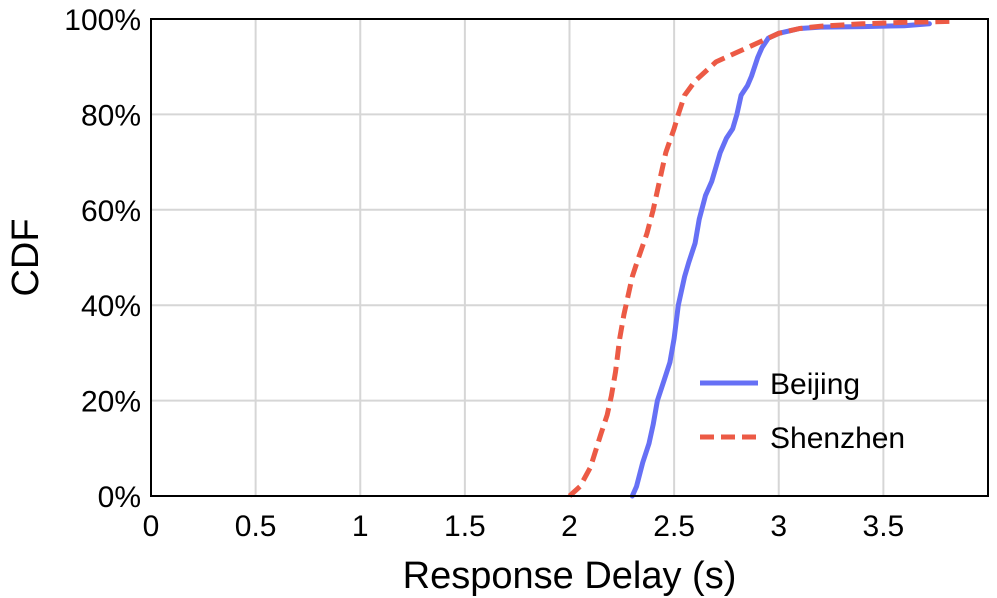 This screenshot has width=997, height=598. What do you see at coordinates (837, 438) in the screenshot?
I see `legend-label-shenzhen: Shenzhen` at bounding box center [837, 438].